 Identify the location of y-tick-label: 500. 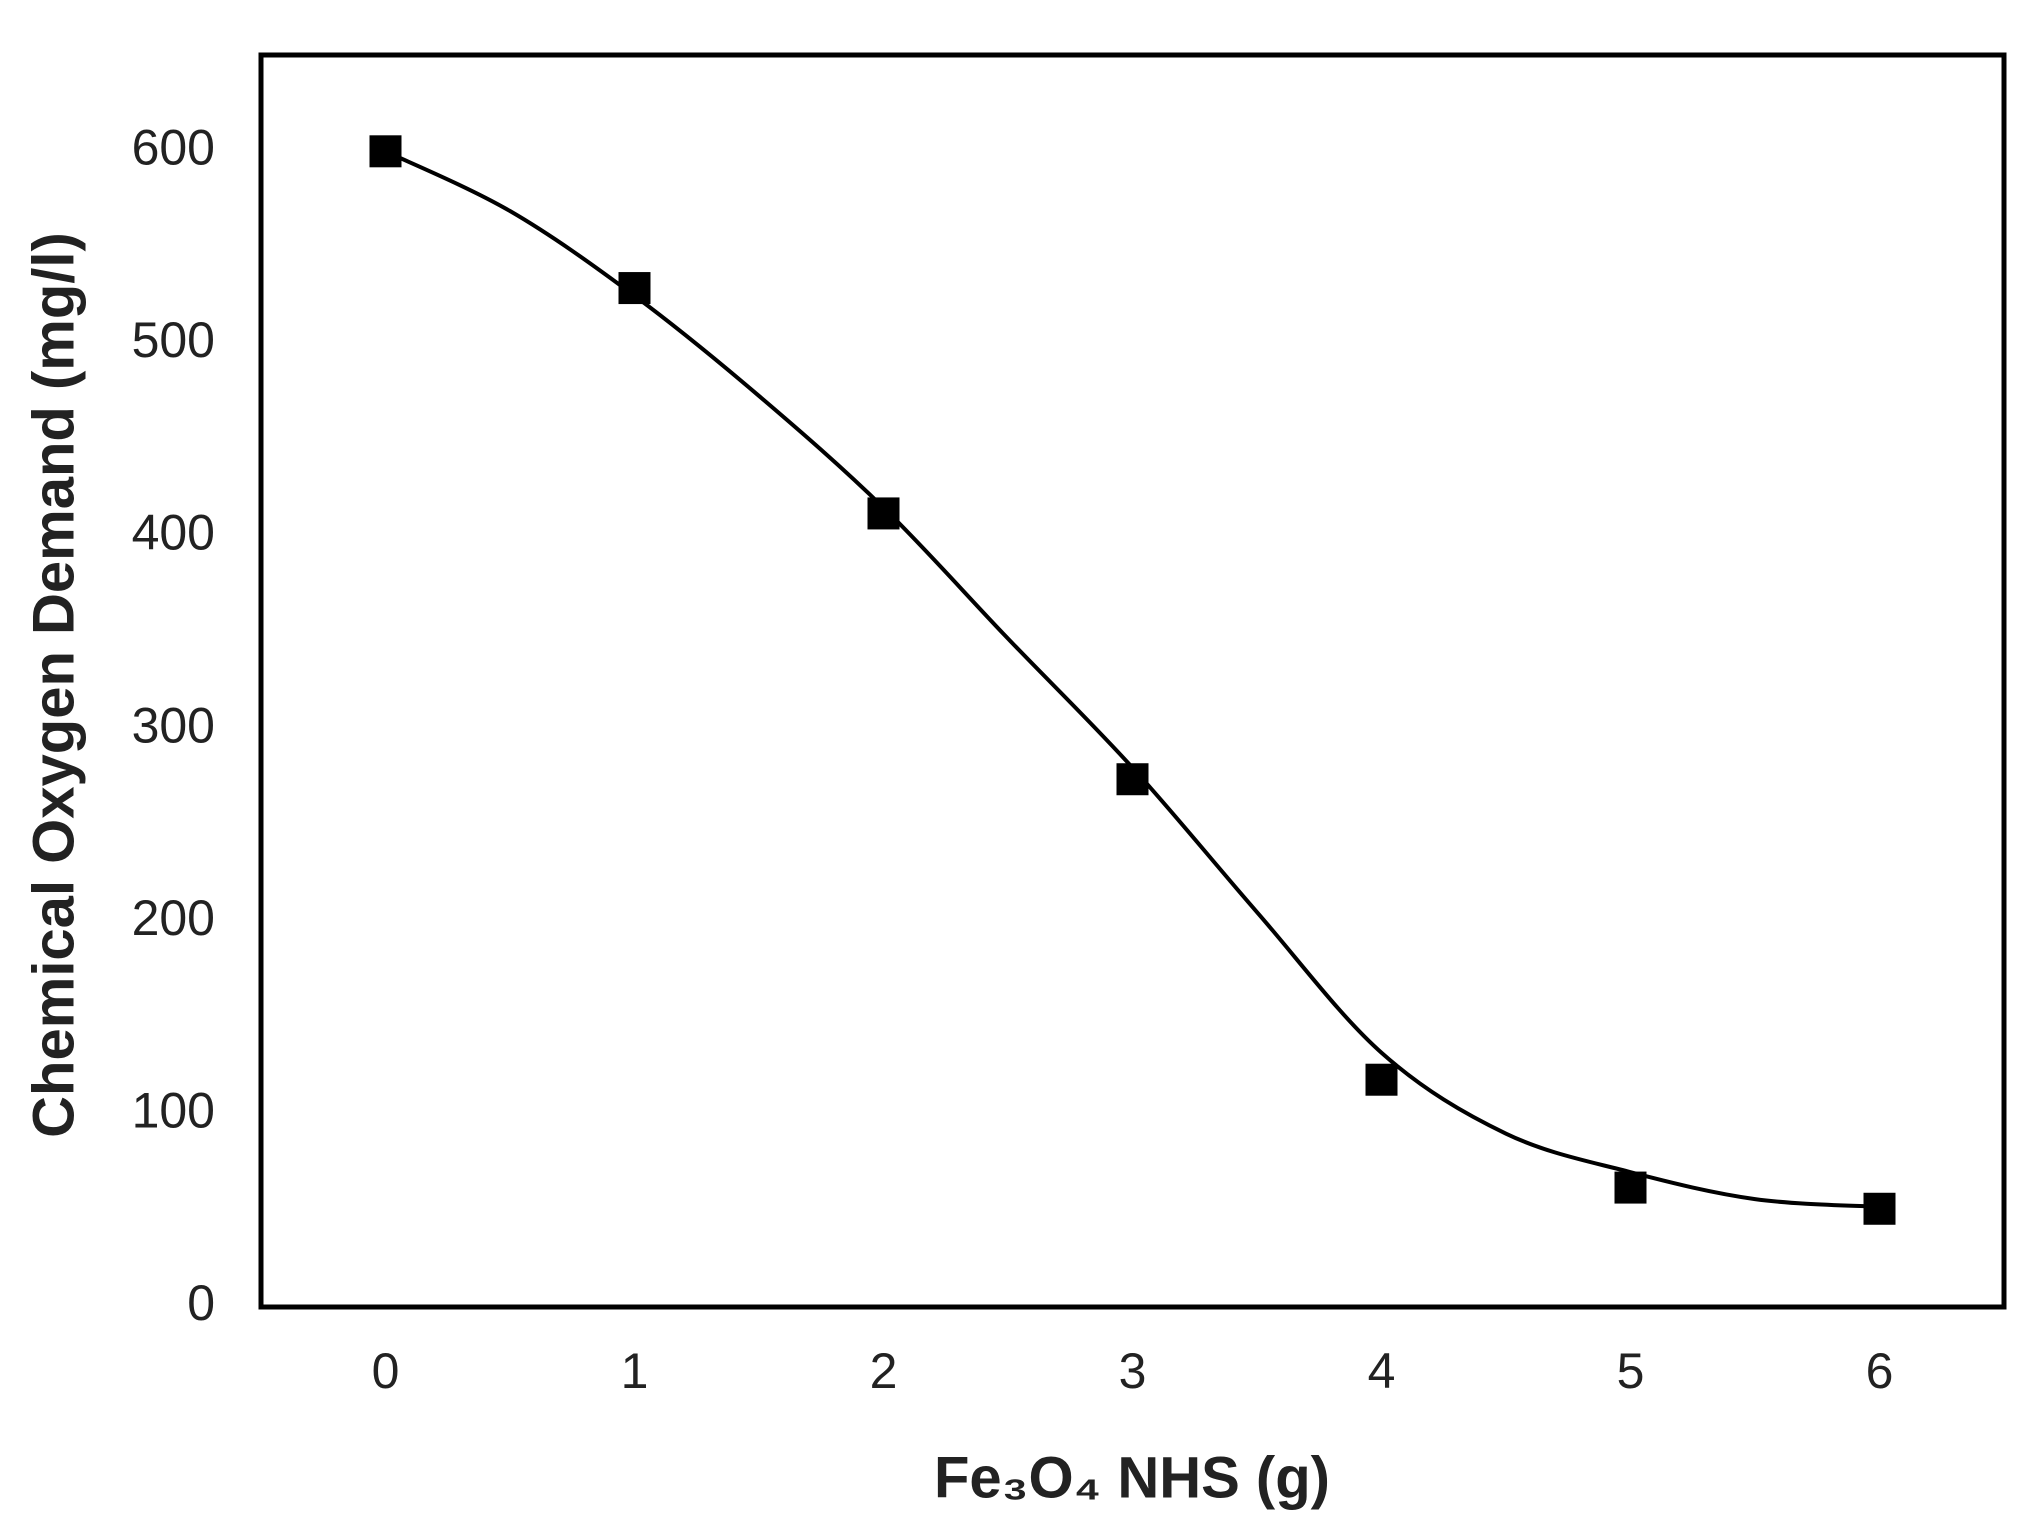
(173, 340).